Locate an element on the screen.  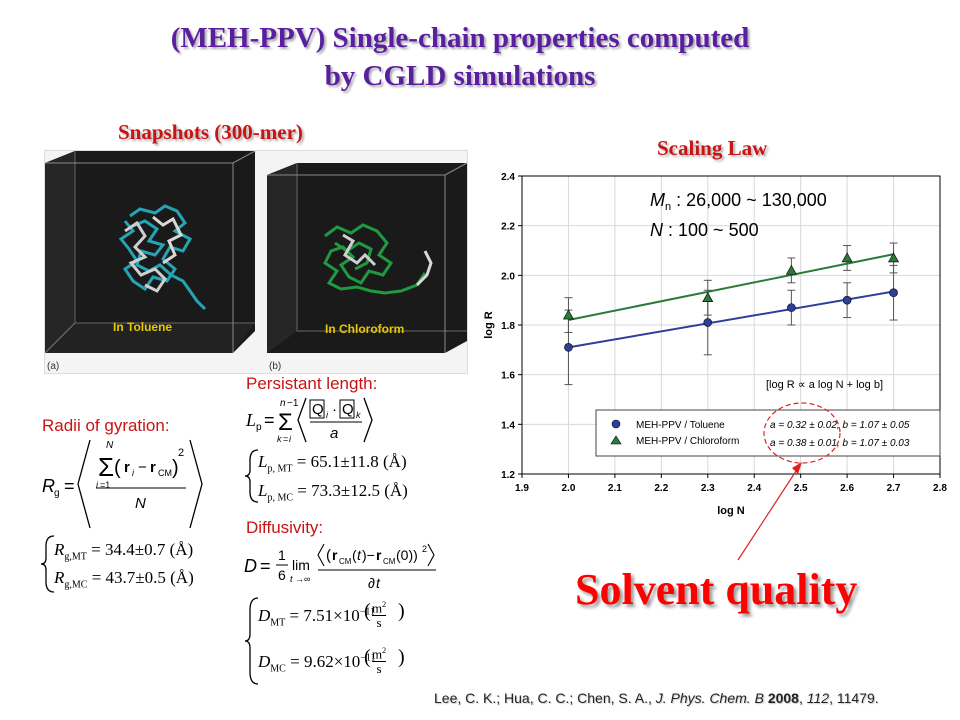
lp-mc-value: 73.3±12.5 (Å) is located at coordinates (359, 490).